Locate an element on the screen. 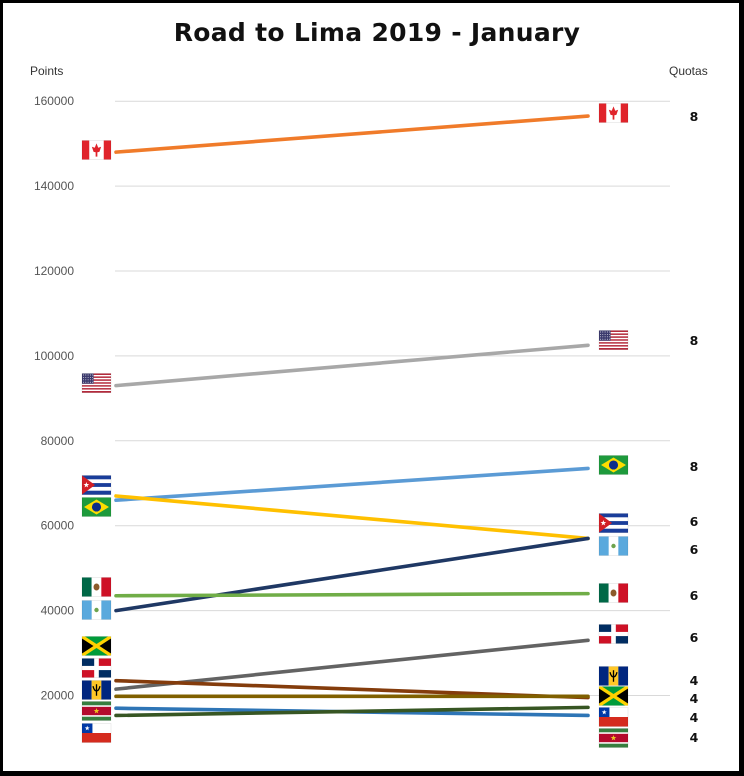 The width and height of the screenshot is (744, 776). quota-label-suriname: 4 is located at coordinates (694, 737).